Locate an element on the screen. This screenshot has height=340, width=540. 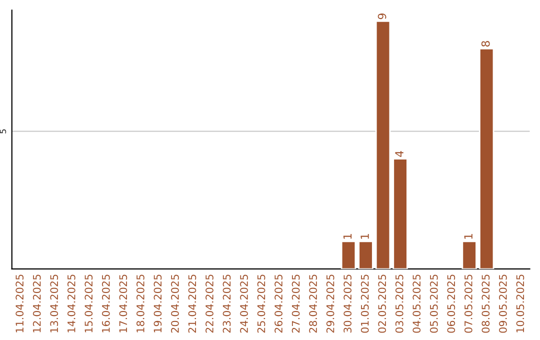
x-tick-label: 01.05.2025 is located at coordinates (364, 303).